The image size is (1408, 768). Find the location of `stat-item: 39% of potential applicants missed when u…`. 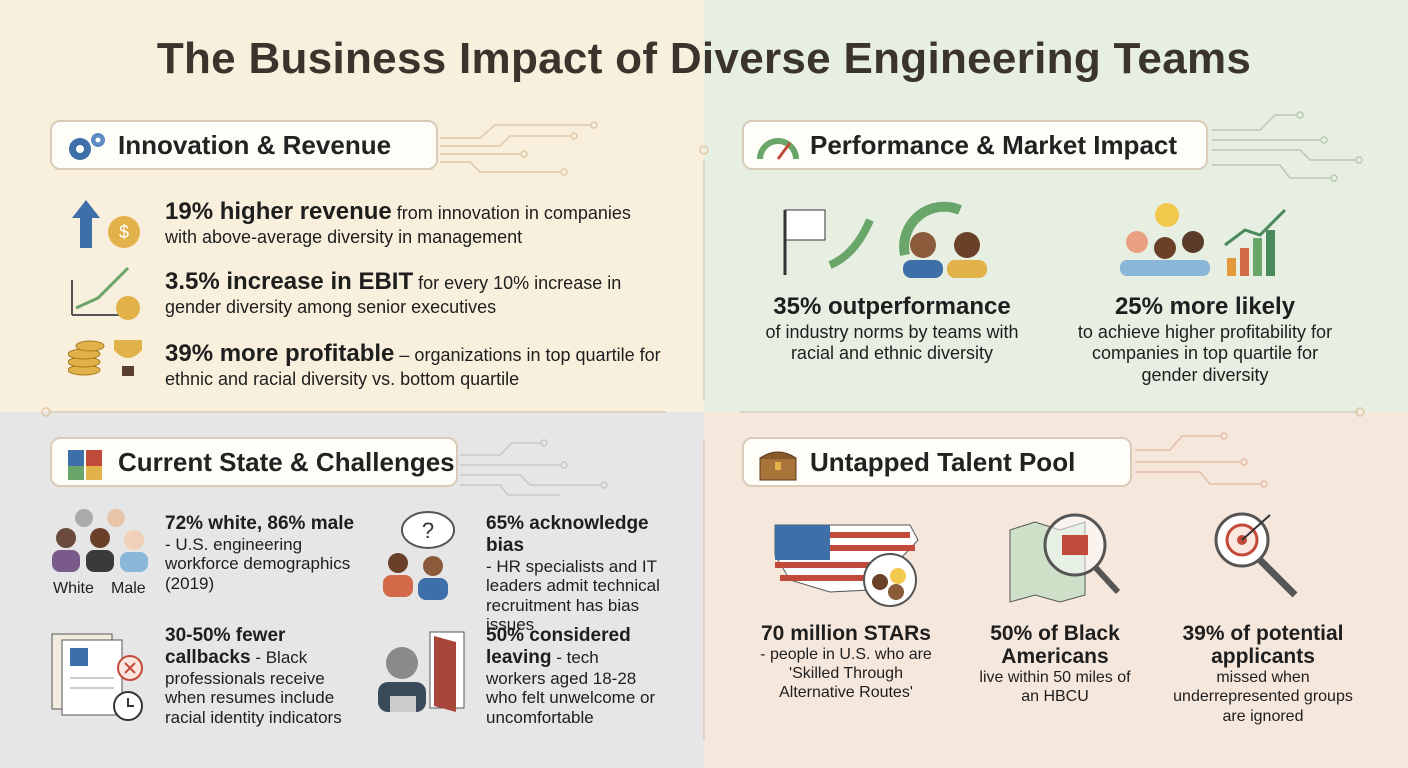

stat-item: 39% of potential applicants missed when u… is located at coordinates (1263, 674).